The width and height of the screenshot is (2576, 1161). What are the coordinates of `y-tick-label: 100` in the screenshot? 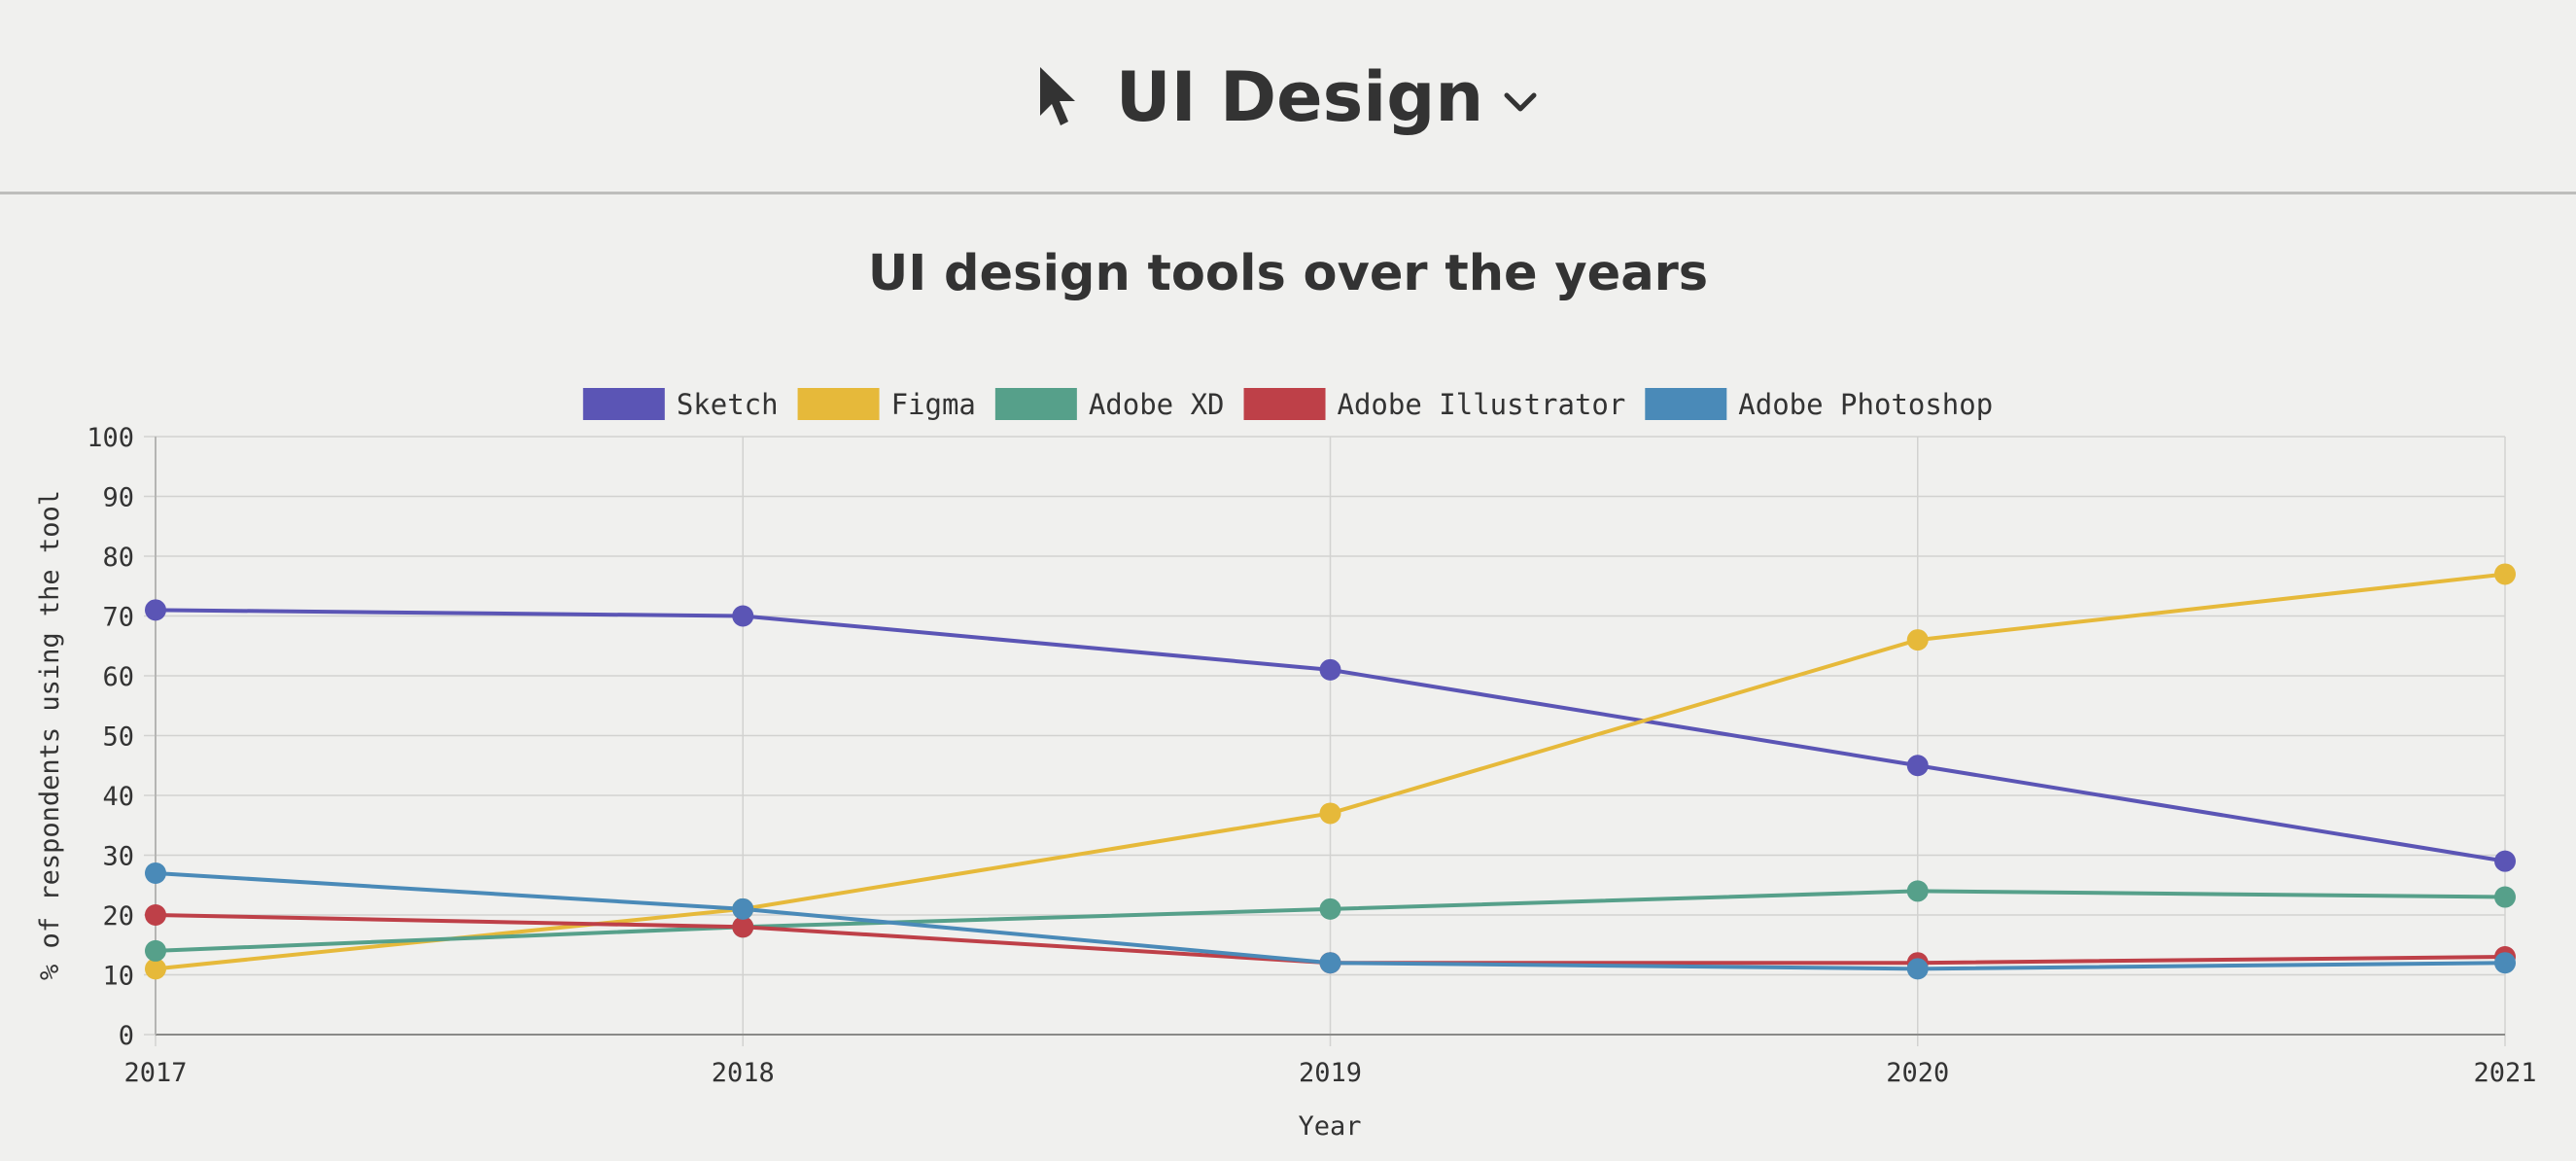 It's located at (111, 438).